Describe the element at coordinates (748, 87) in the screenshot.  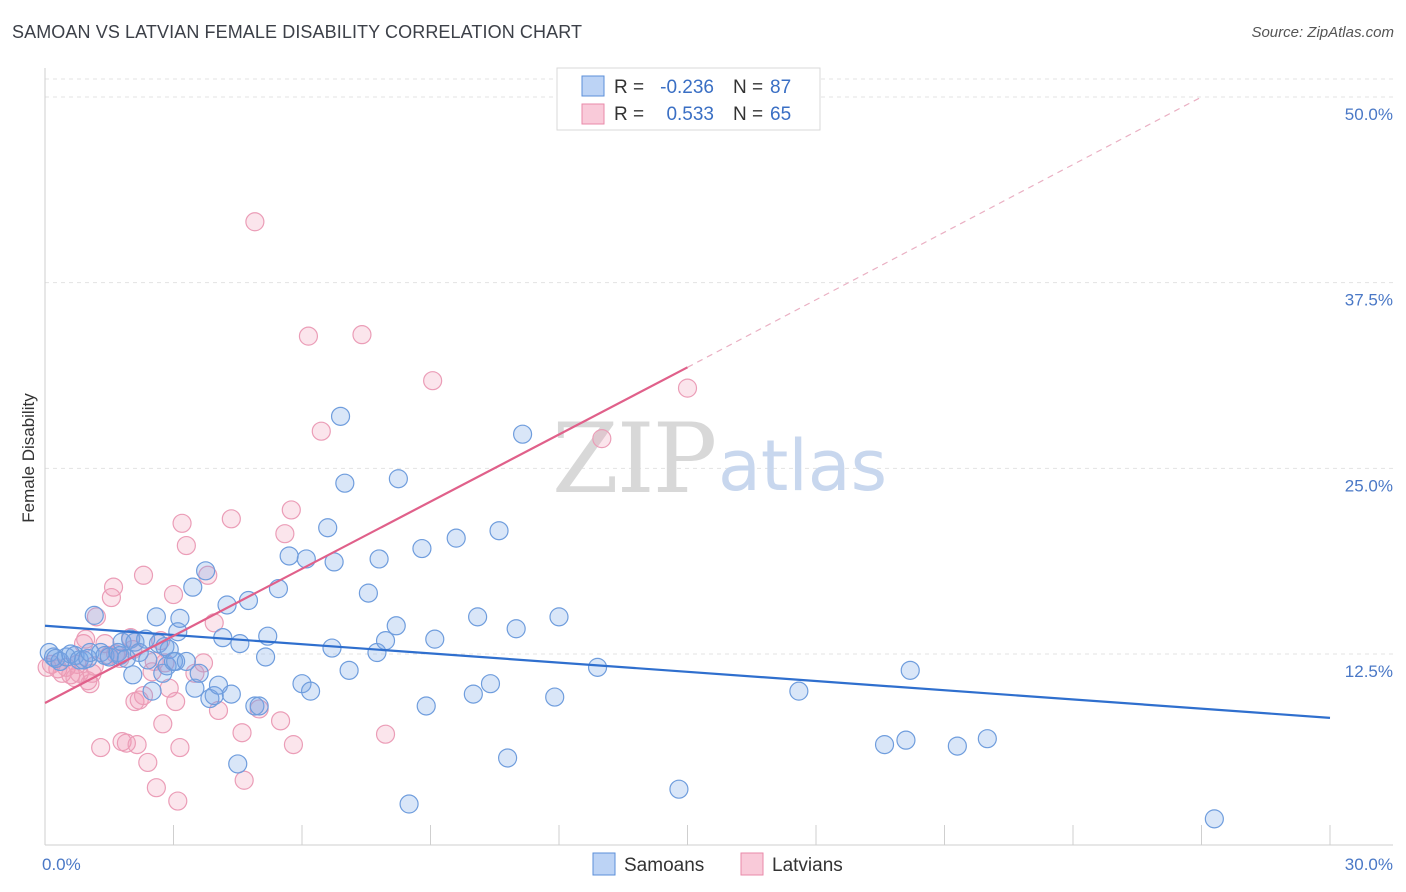
I see `legend-n-label-samoans: N =` at that location.